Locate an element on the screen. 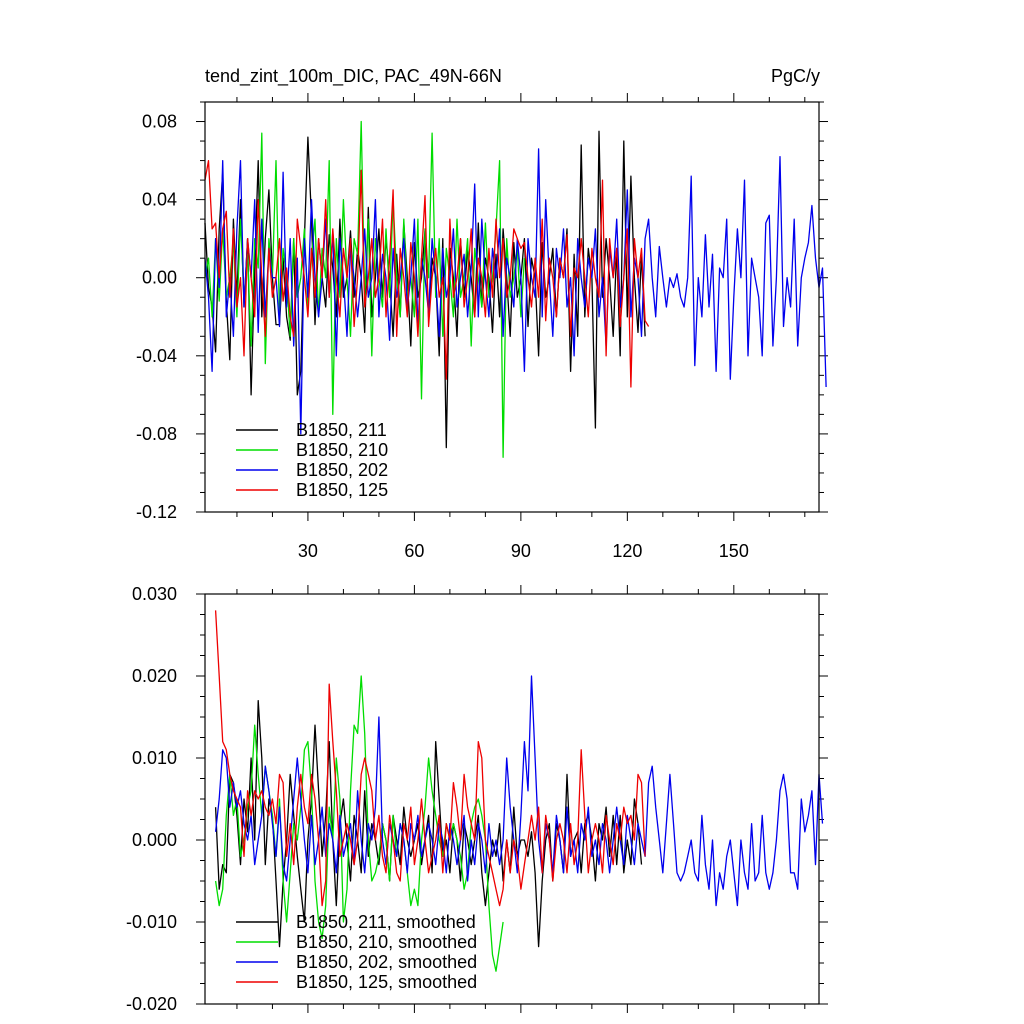 The image size is (1024, 1024). y-tick-label: 0.020 is located at coordinates (154, 676).